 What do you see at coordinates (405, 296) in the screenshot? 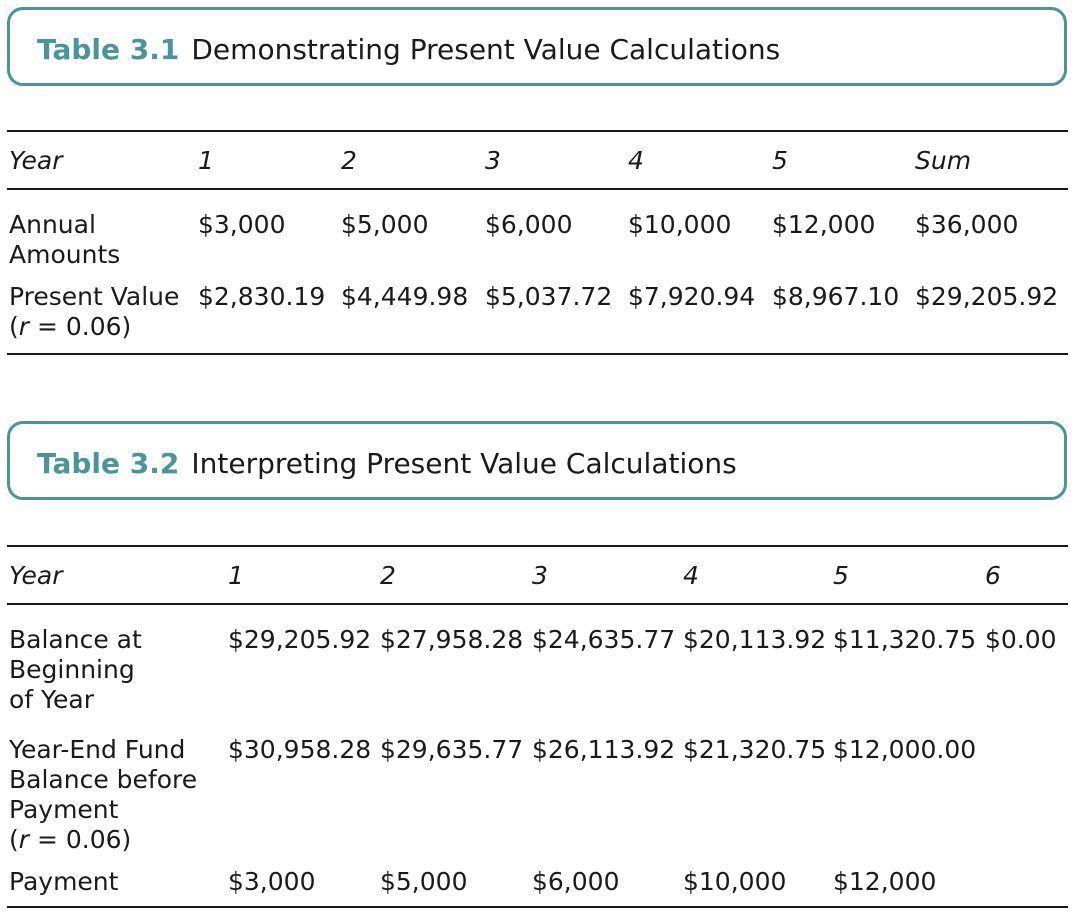
I see `table-cell: $4,449.98` at bounding box center [405, 296].